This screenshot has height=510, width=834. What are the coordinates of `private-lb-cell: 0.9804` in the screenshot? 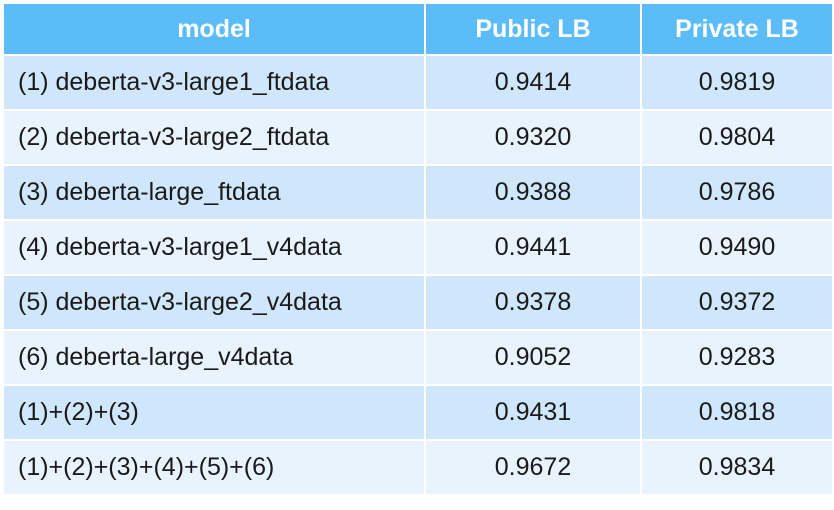 It's located at (737, 137).